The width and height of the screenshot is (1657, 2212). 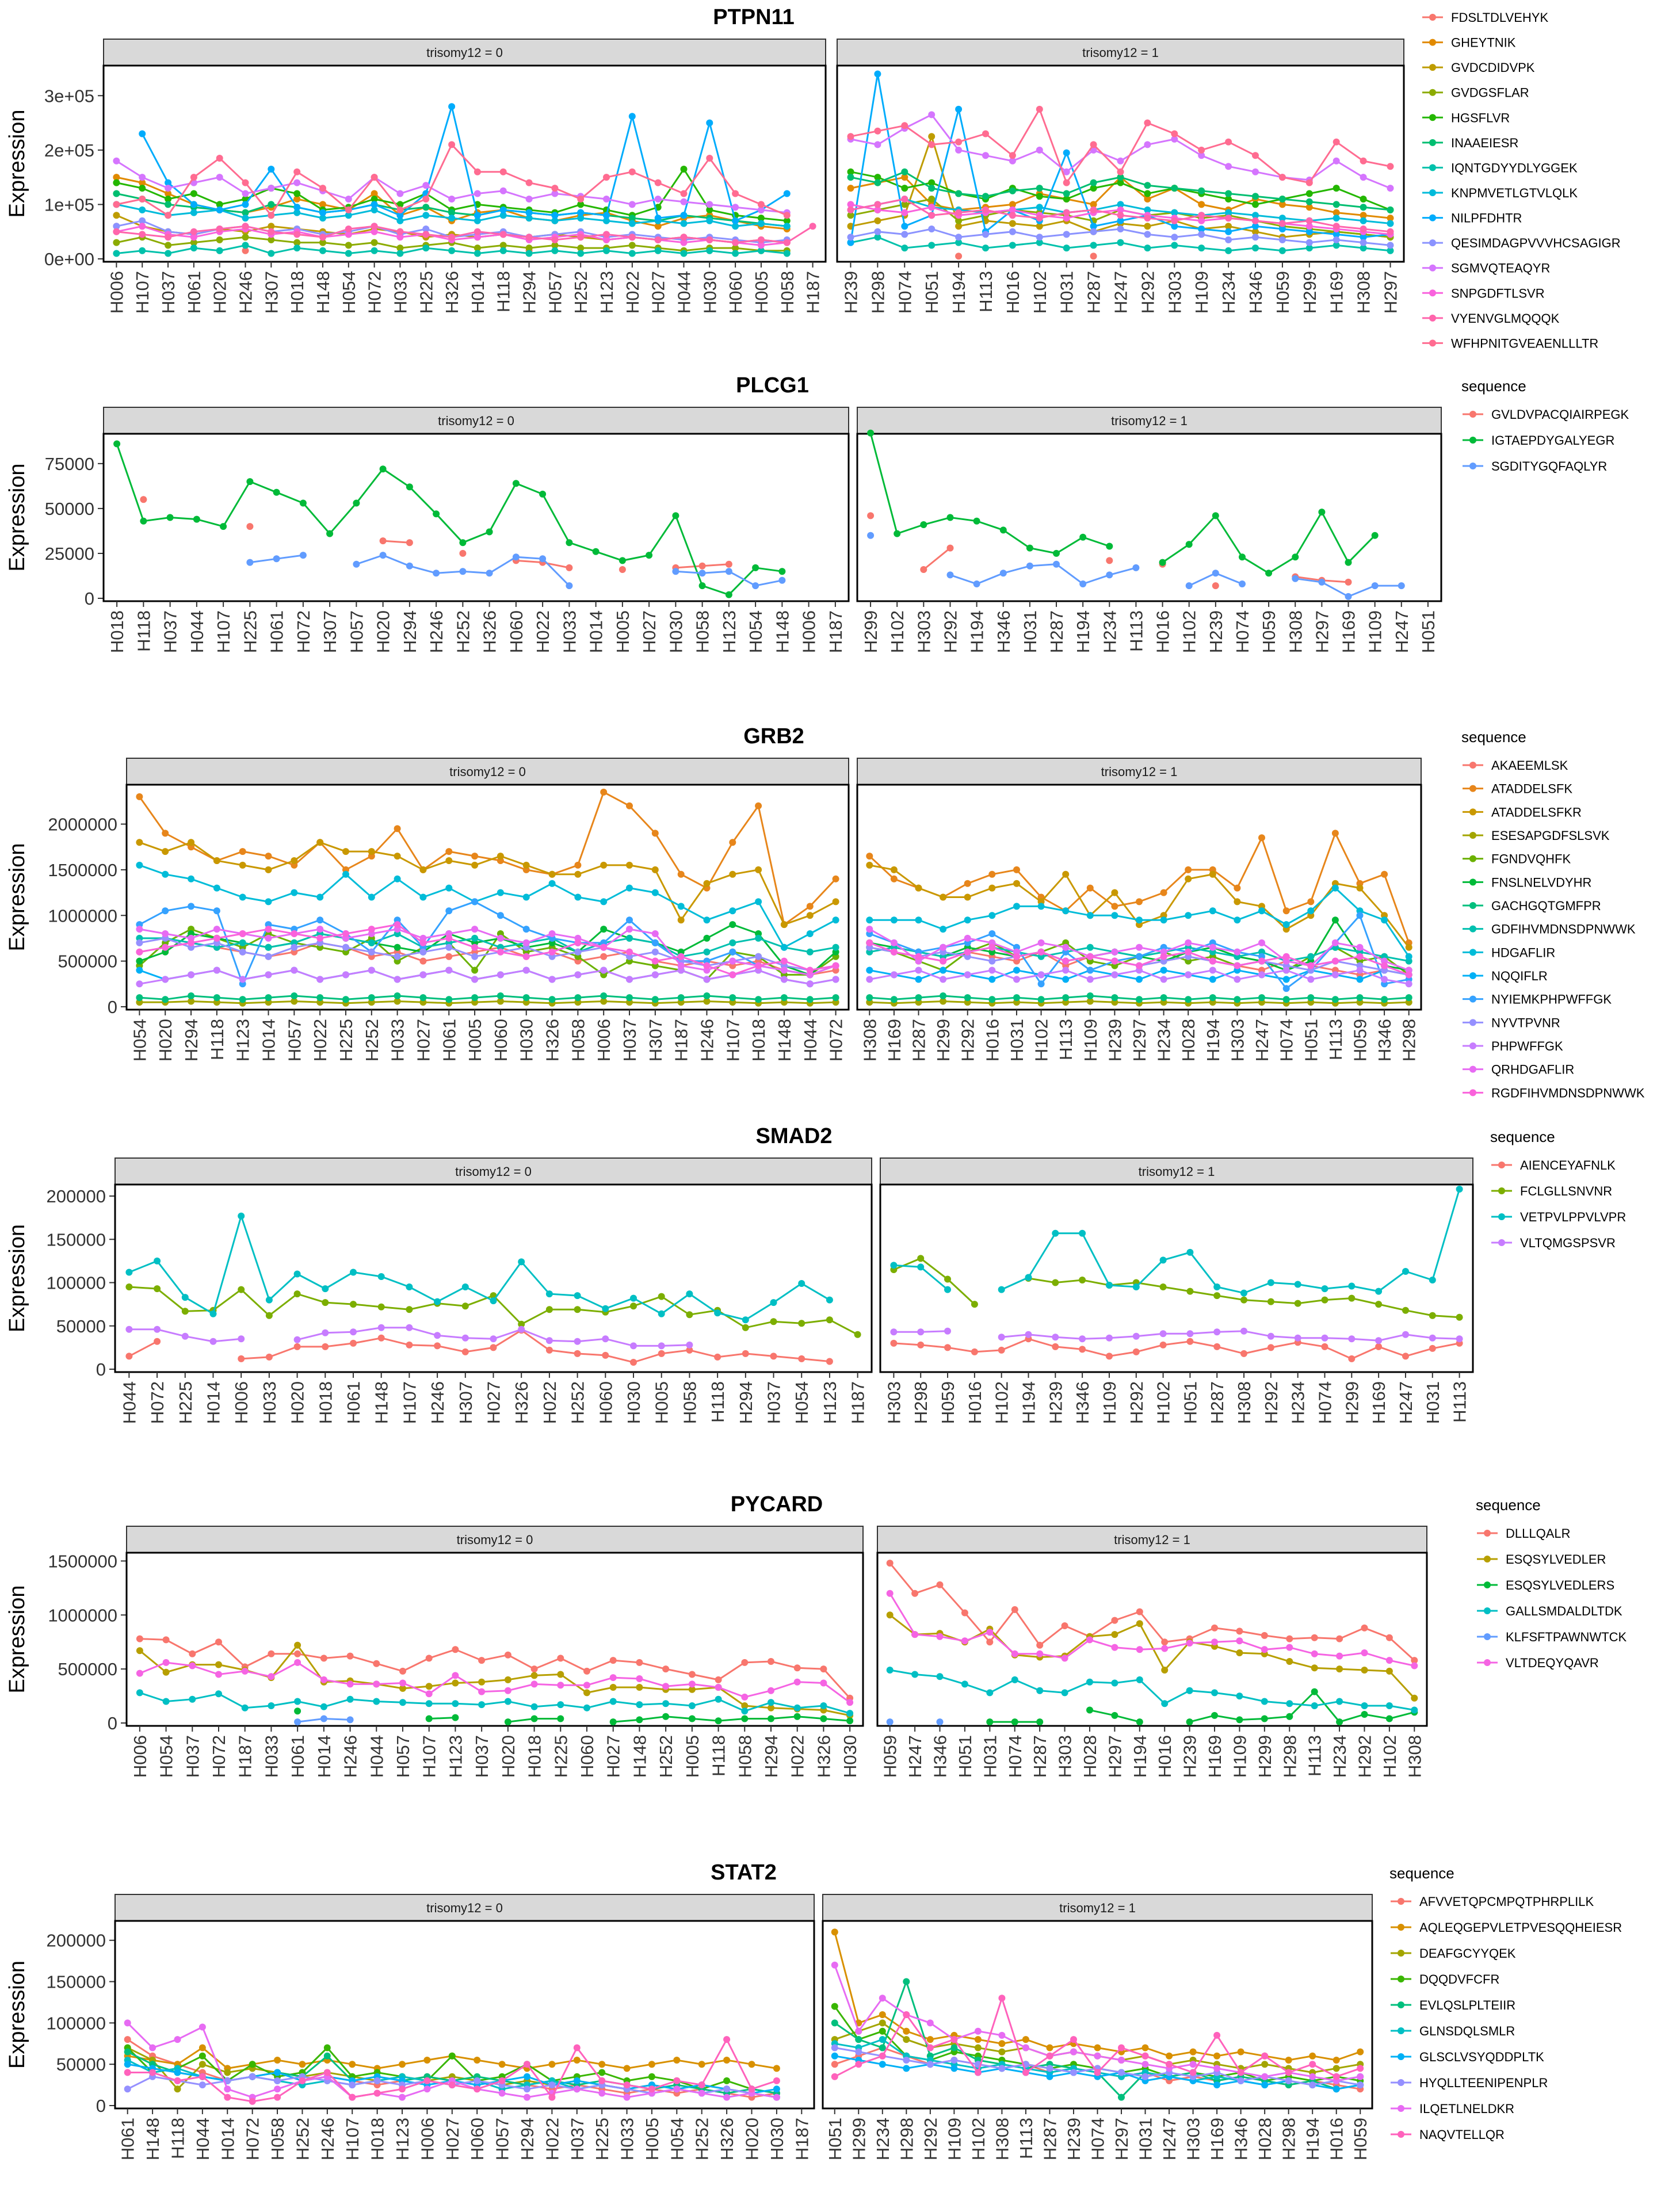 I want to click on x-tick-label: H033, so click(x=269, y=1402).